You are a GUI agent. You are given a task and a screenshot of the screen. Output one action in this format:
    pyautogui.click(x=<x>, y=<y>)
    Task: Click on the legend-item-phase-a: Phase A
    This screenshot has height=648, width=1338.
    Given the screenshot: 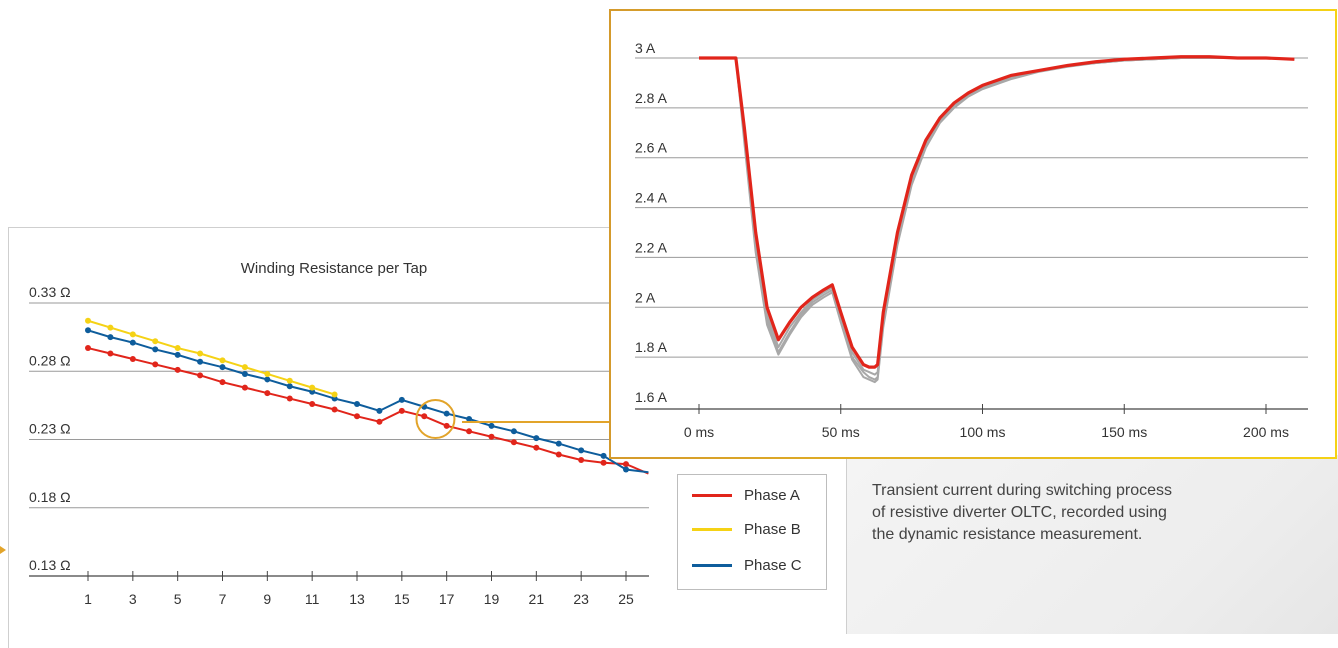 What is the action you would take?
    pyautogui.click(x=746, y=495)
    